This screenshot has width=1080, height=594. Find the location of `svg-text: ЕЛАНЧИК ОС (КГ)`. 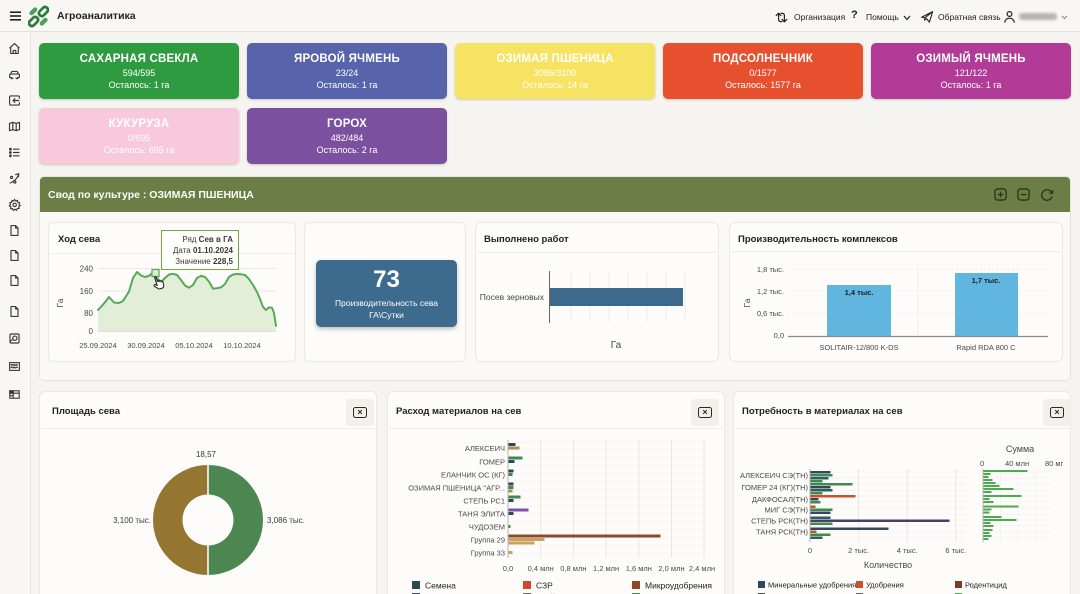

svg-text: ЕЛАНЧИК ОС (КГ) is located at coordinates (473, 475).